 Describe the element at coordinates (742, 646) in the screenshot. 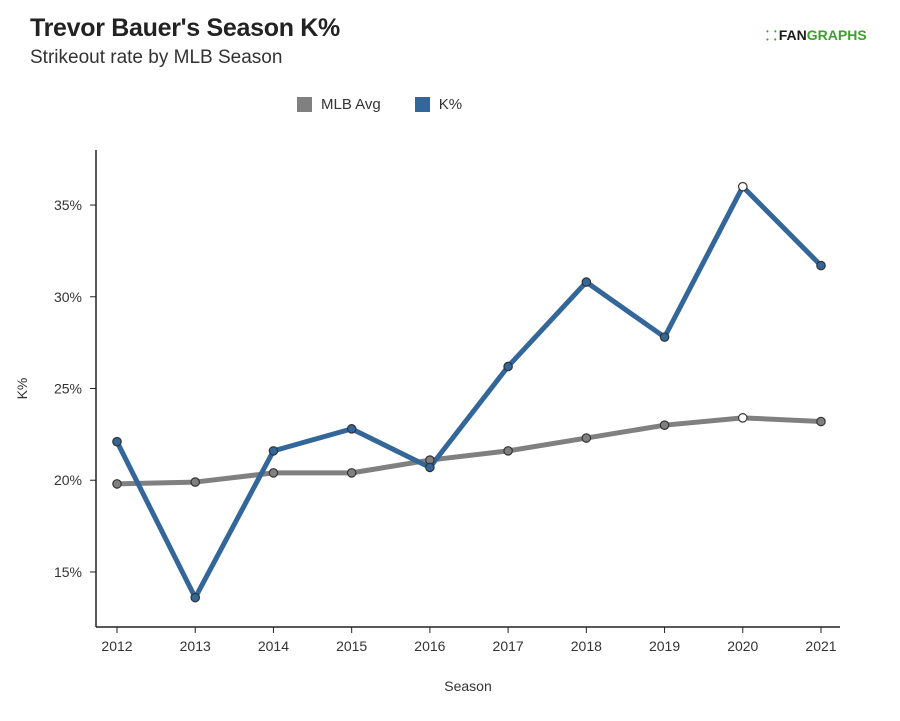

I see `x-tick-label: 2020` at that location.